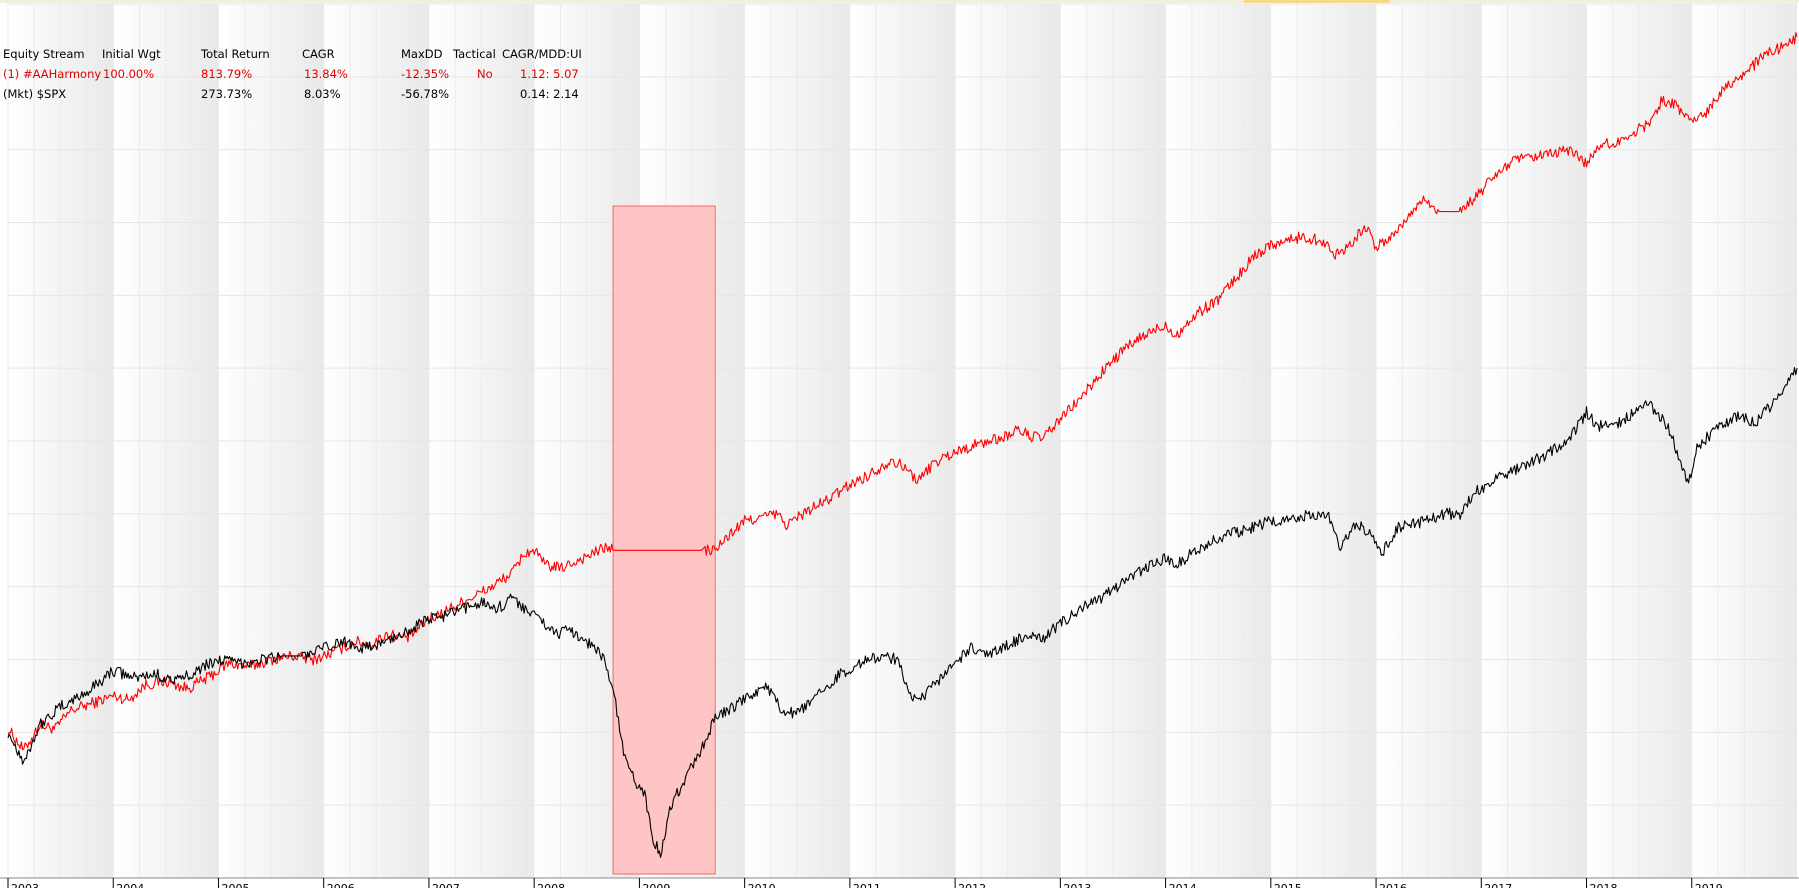  What do you see at coordinates (899, 1) in the screenshot?
I see `window-top-strip` at bounding box center [899, 1].